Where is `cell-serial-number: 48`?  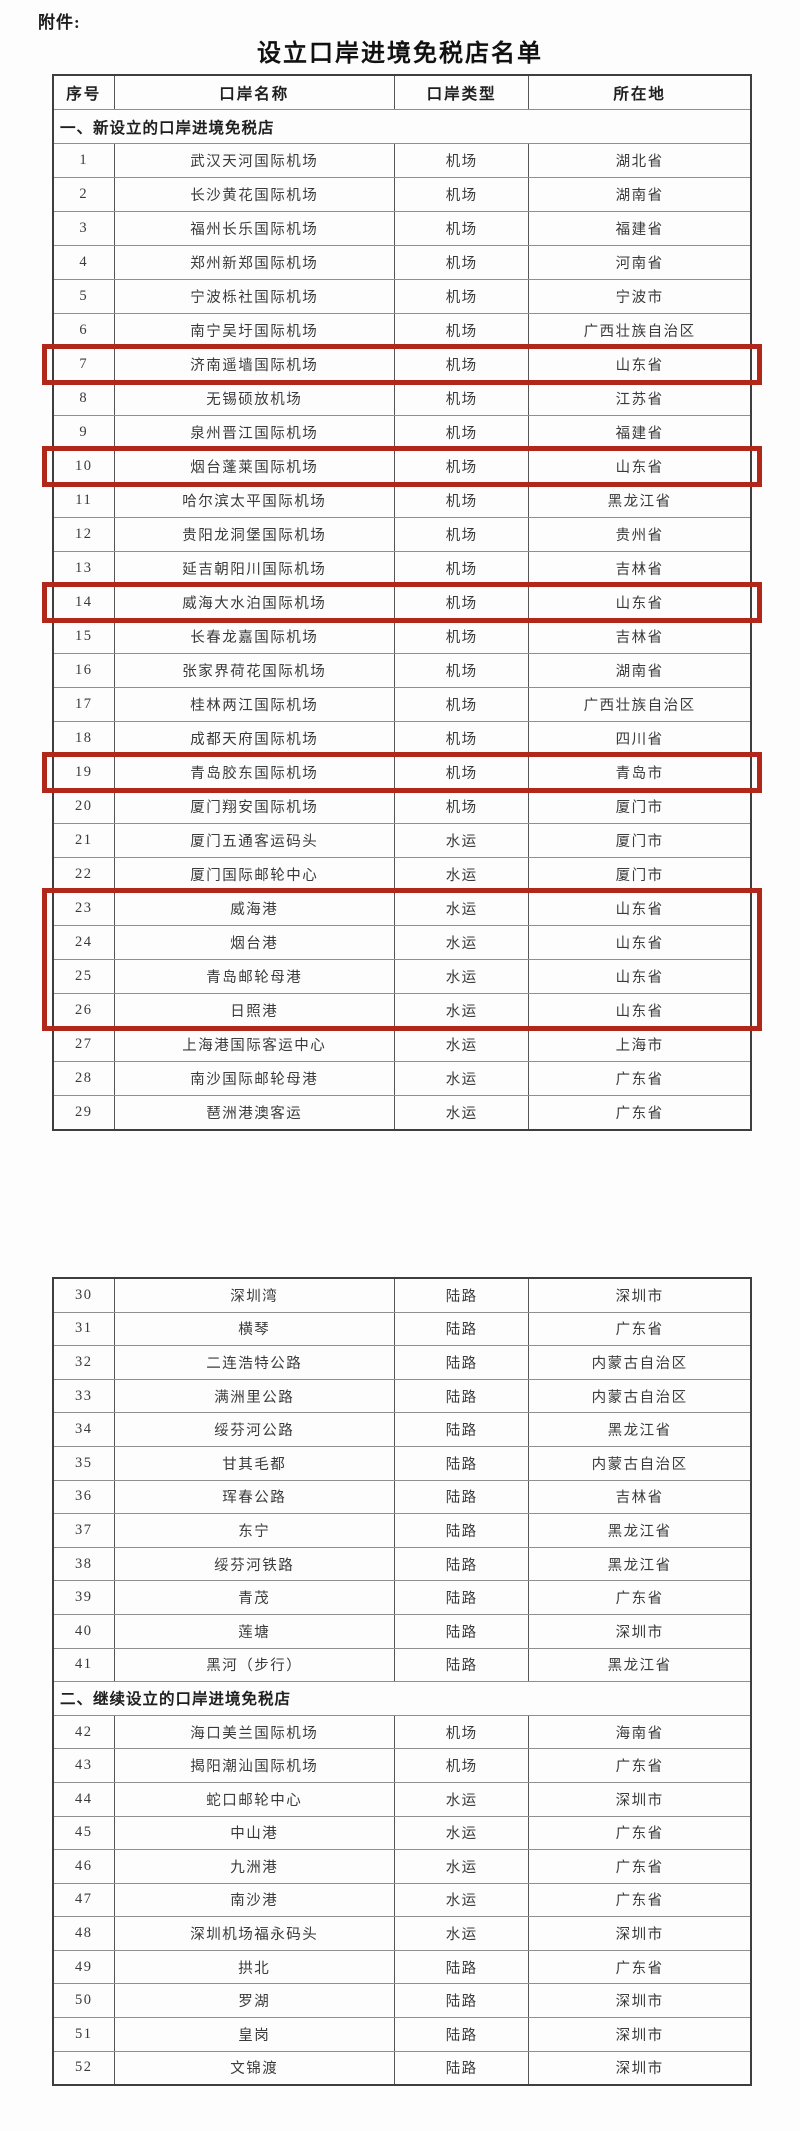
cell-serial-number: 48 is located at coordinates (84, 1933).